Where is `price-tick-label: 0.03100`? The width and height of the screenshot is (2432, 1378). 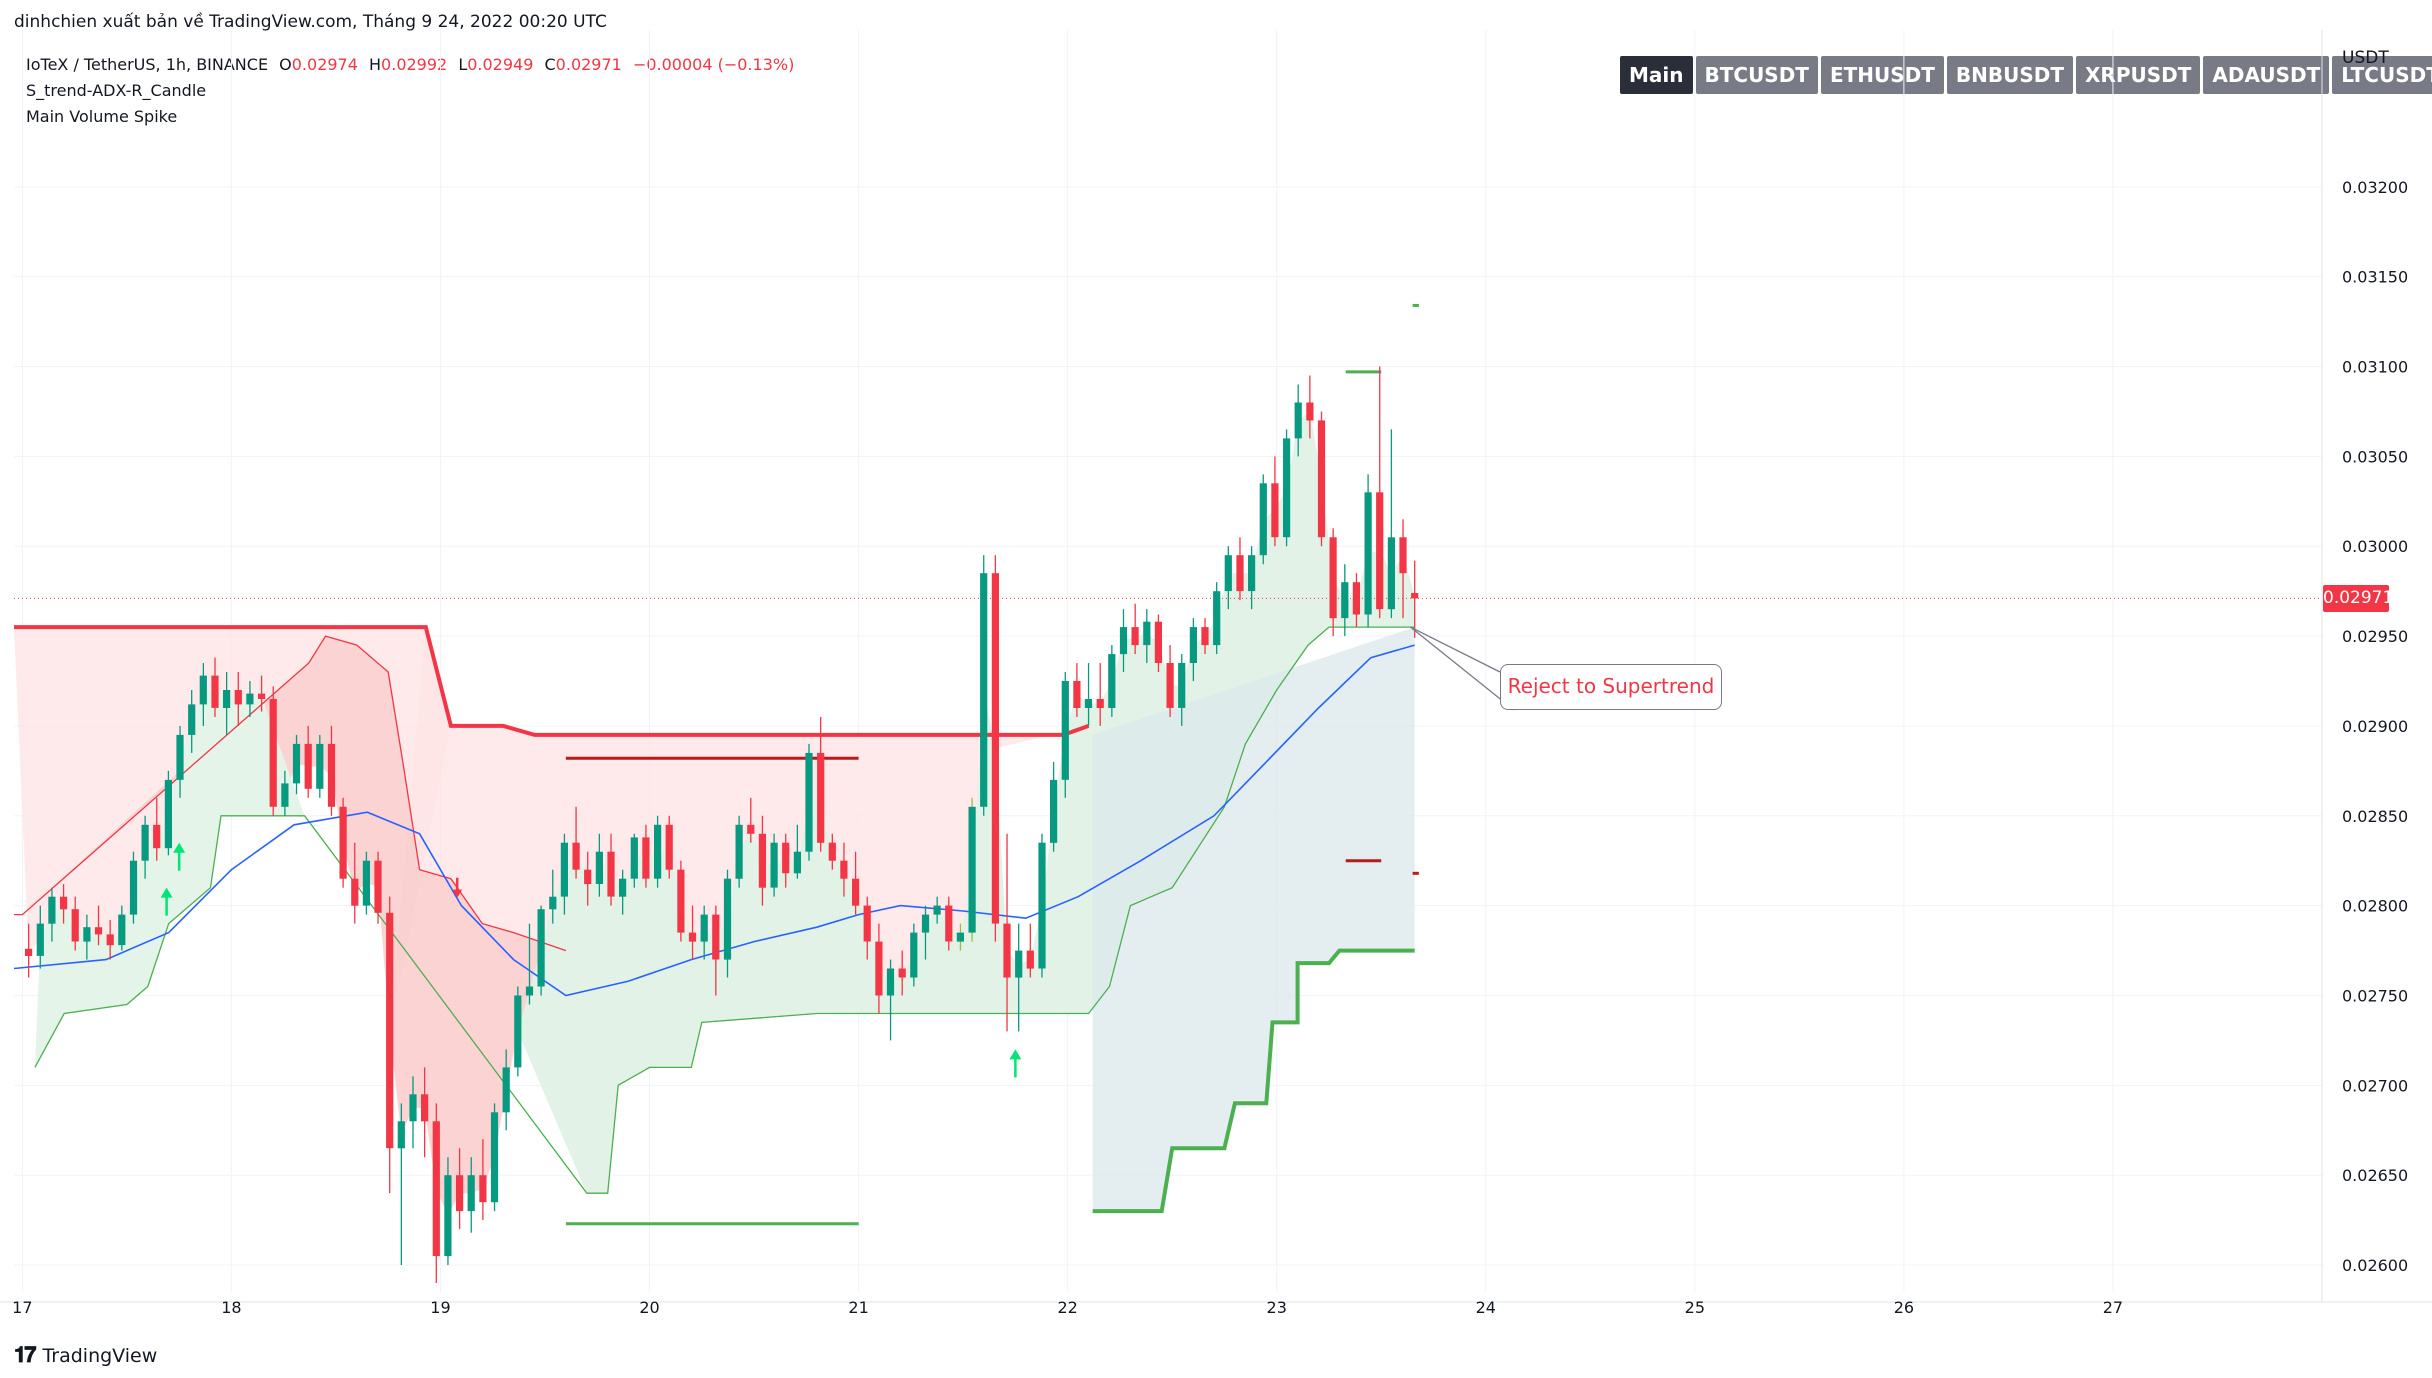 price-tick-label: 0.03100 is located at coordinates (2375, 367).